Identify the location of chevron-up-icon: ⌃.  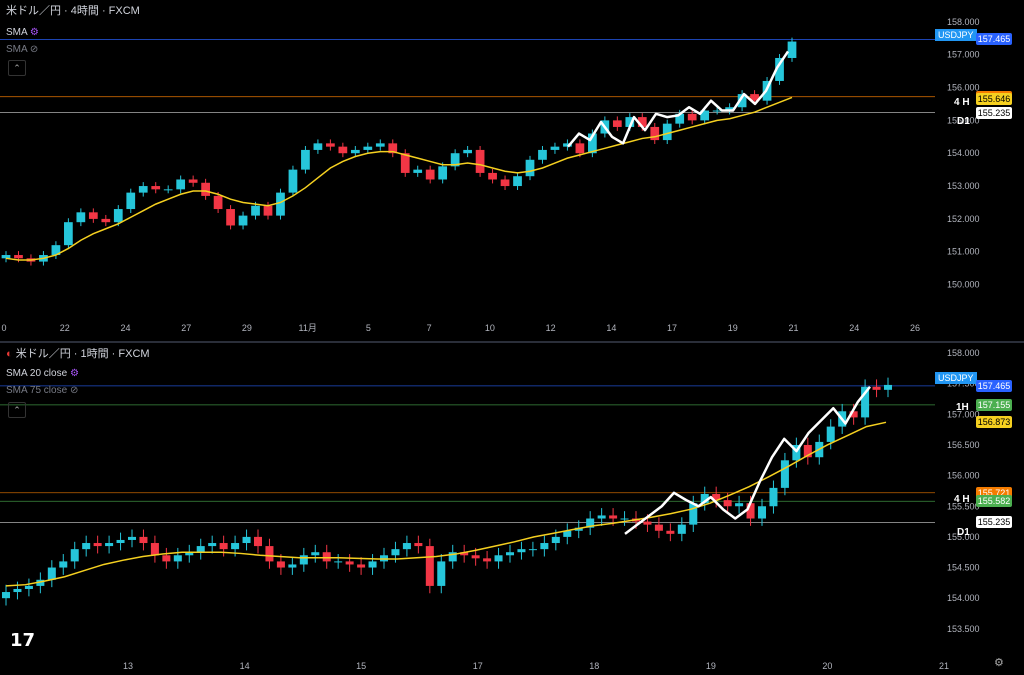
(17, 410).